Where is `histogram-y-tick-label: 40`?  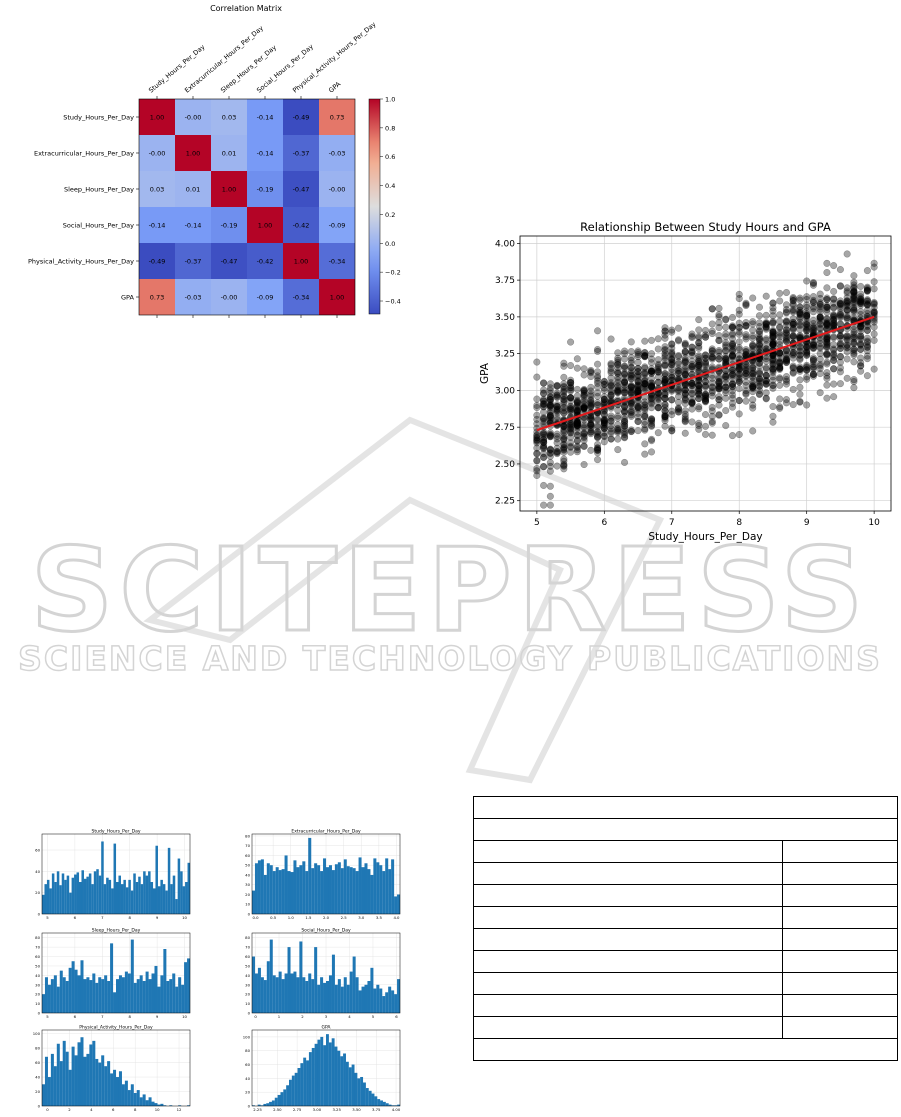 histogram-y-tick-label: 40 is located at coordinates (37, 871).